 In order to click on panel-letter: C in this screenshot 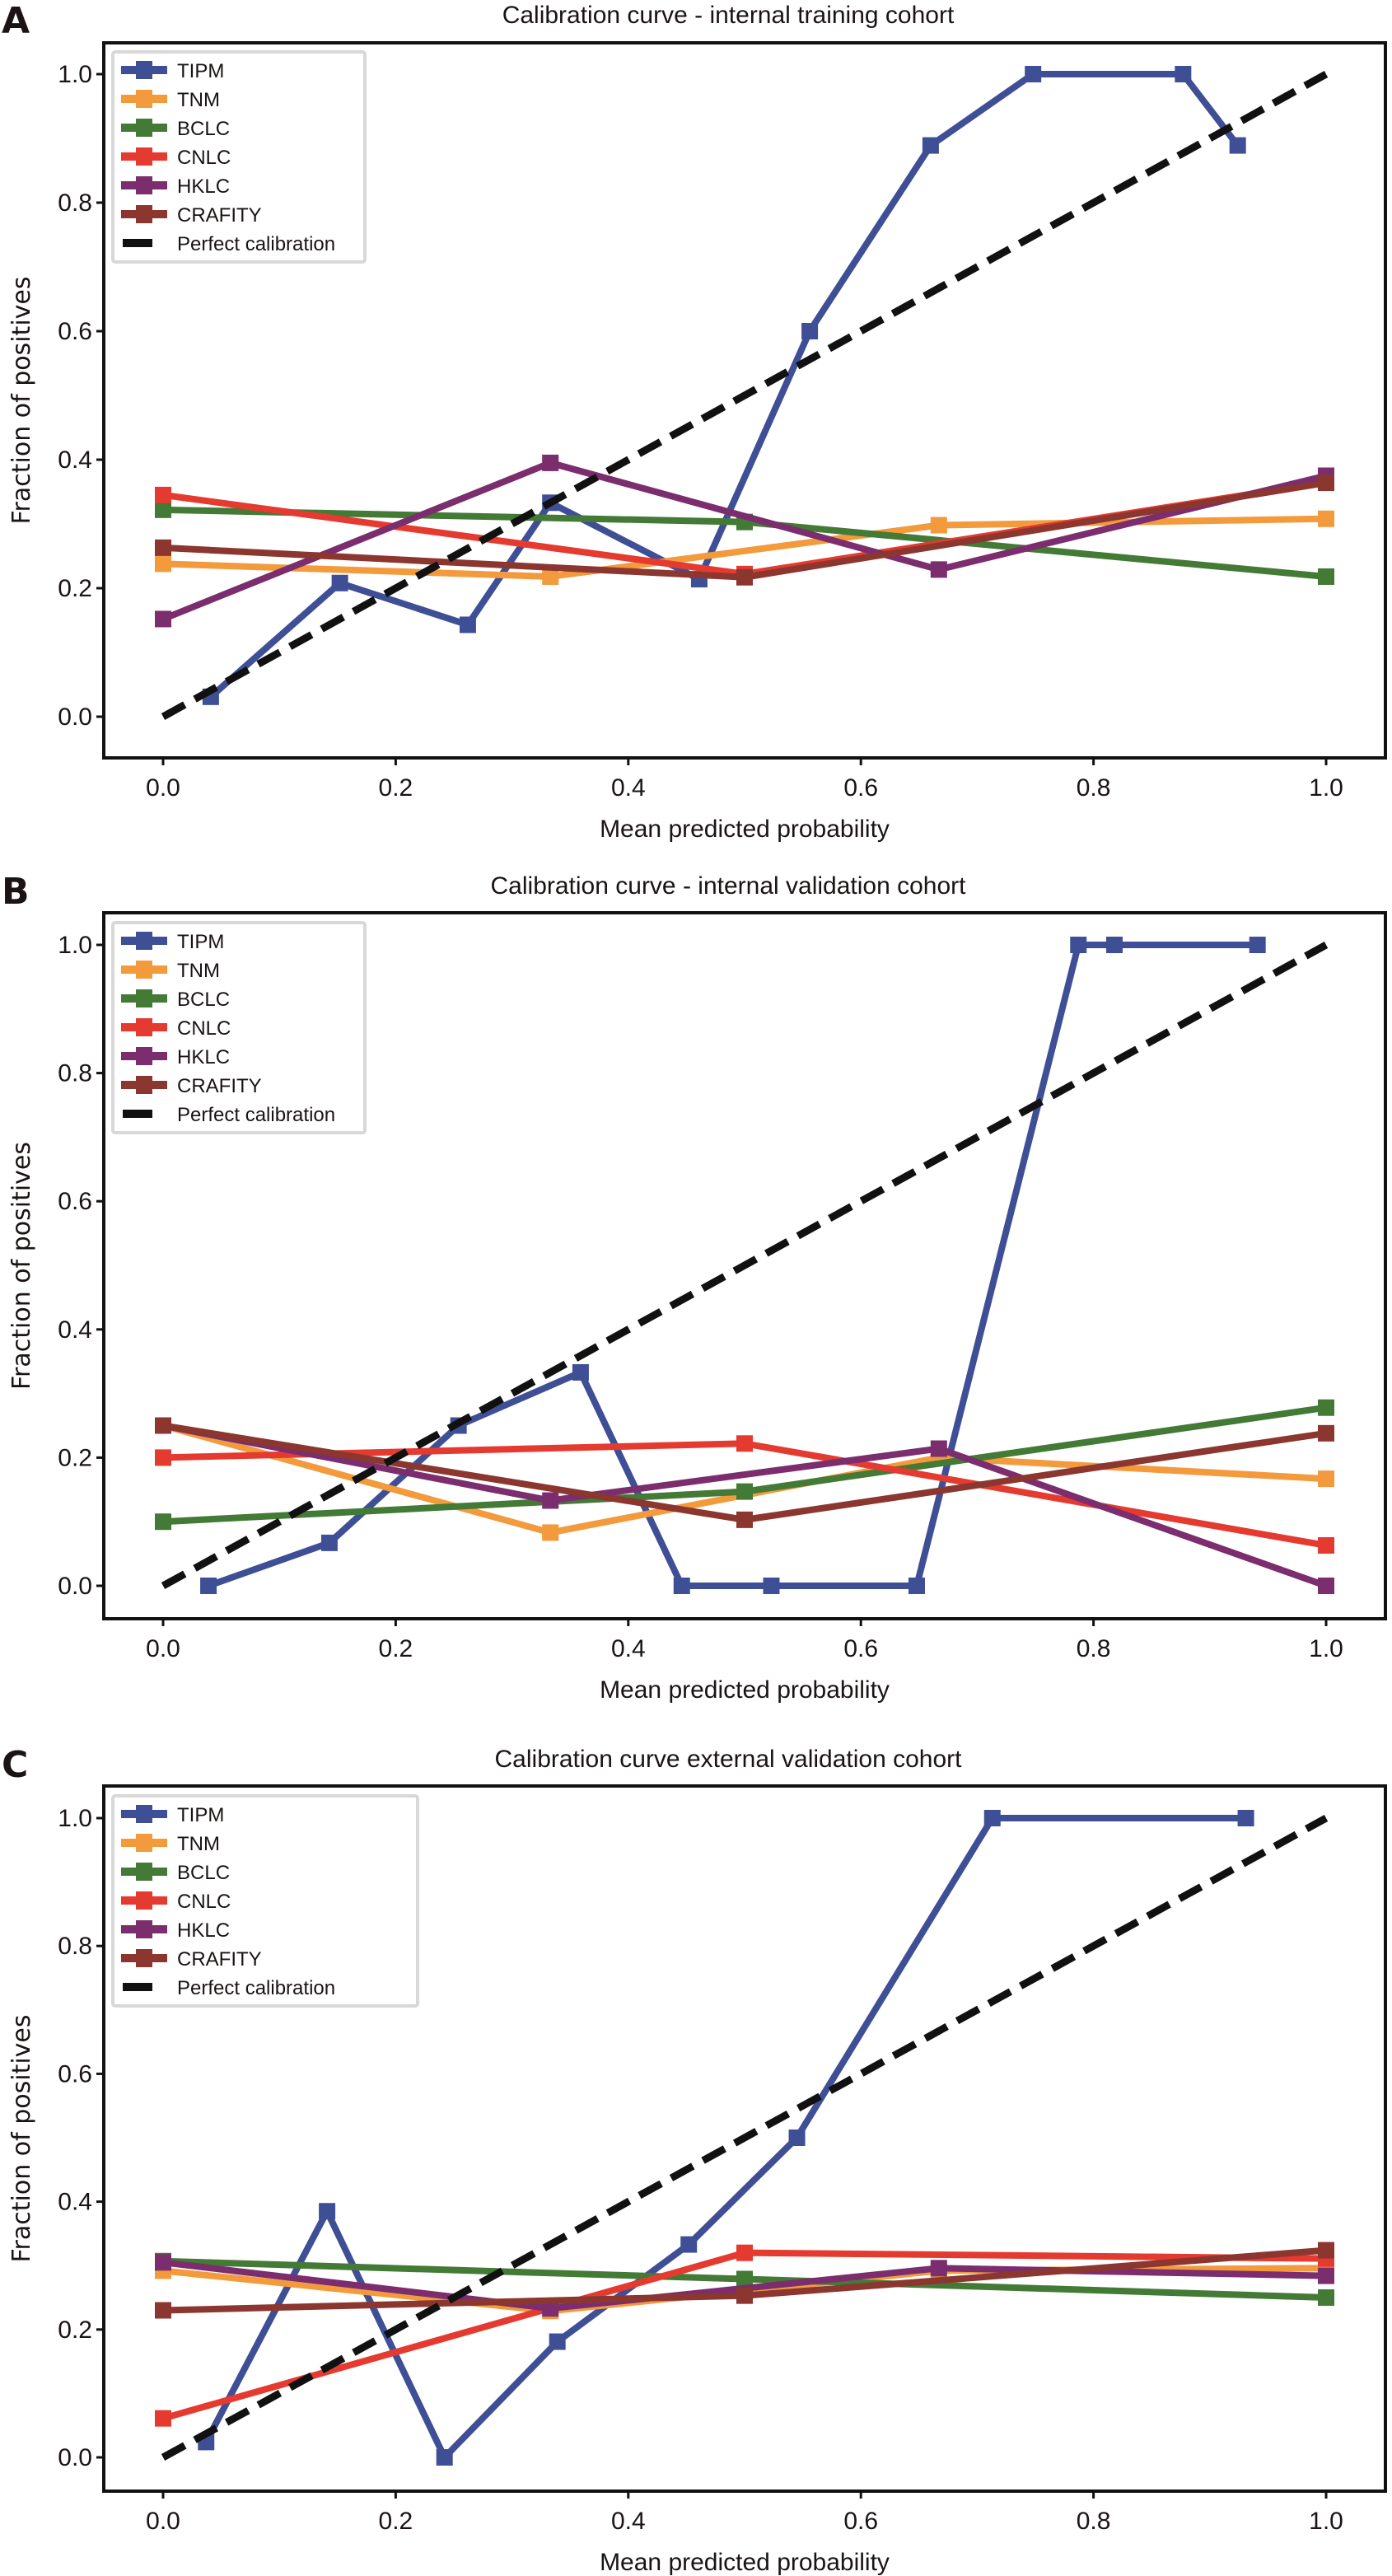, I will do `click(15, 1765)`.